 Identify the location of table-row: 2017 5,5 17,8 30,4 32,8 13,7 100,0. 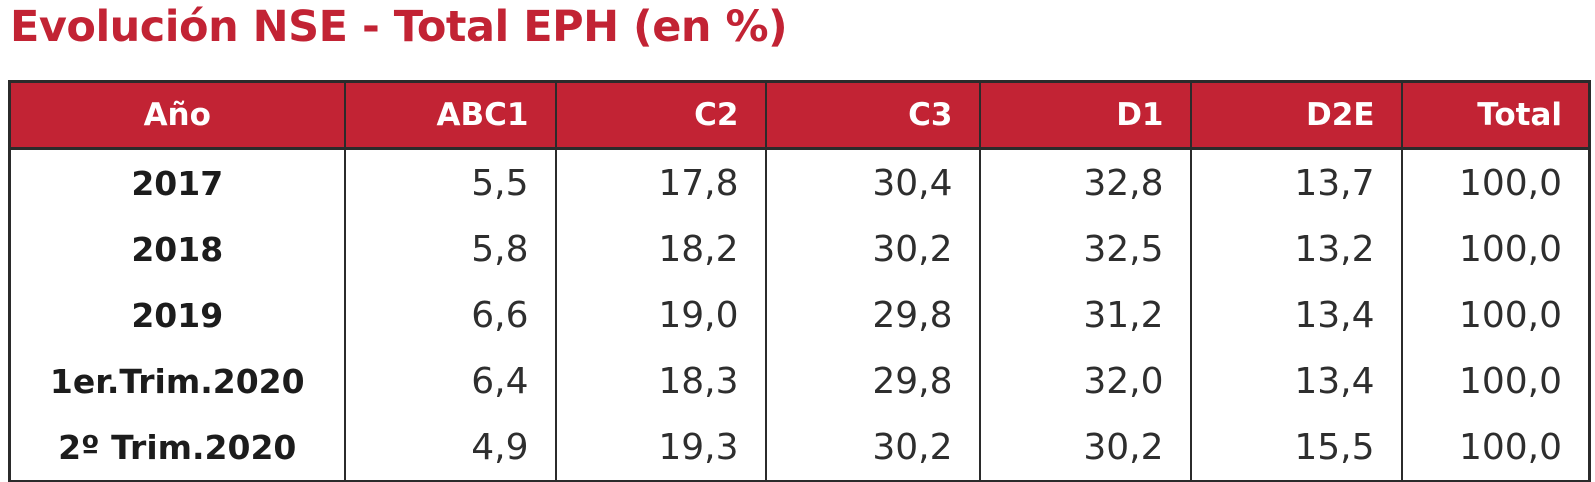
(800, 182).